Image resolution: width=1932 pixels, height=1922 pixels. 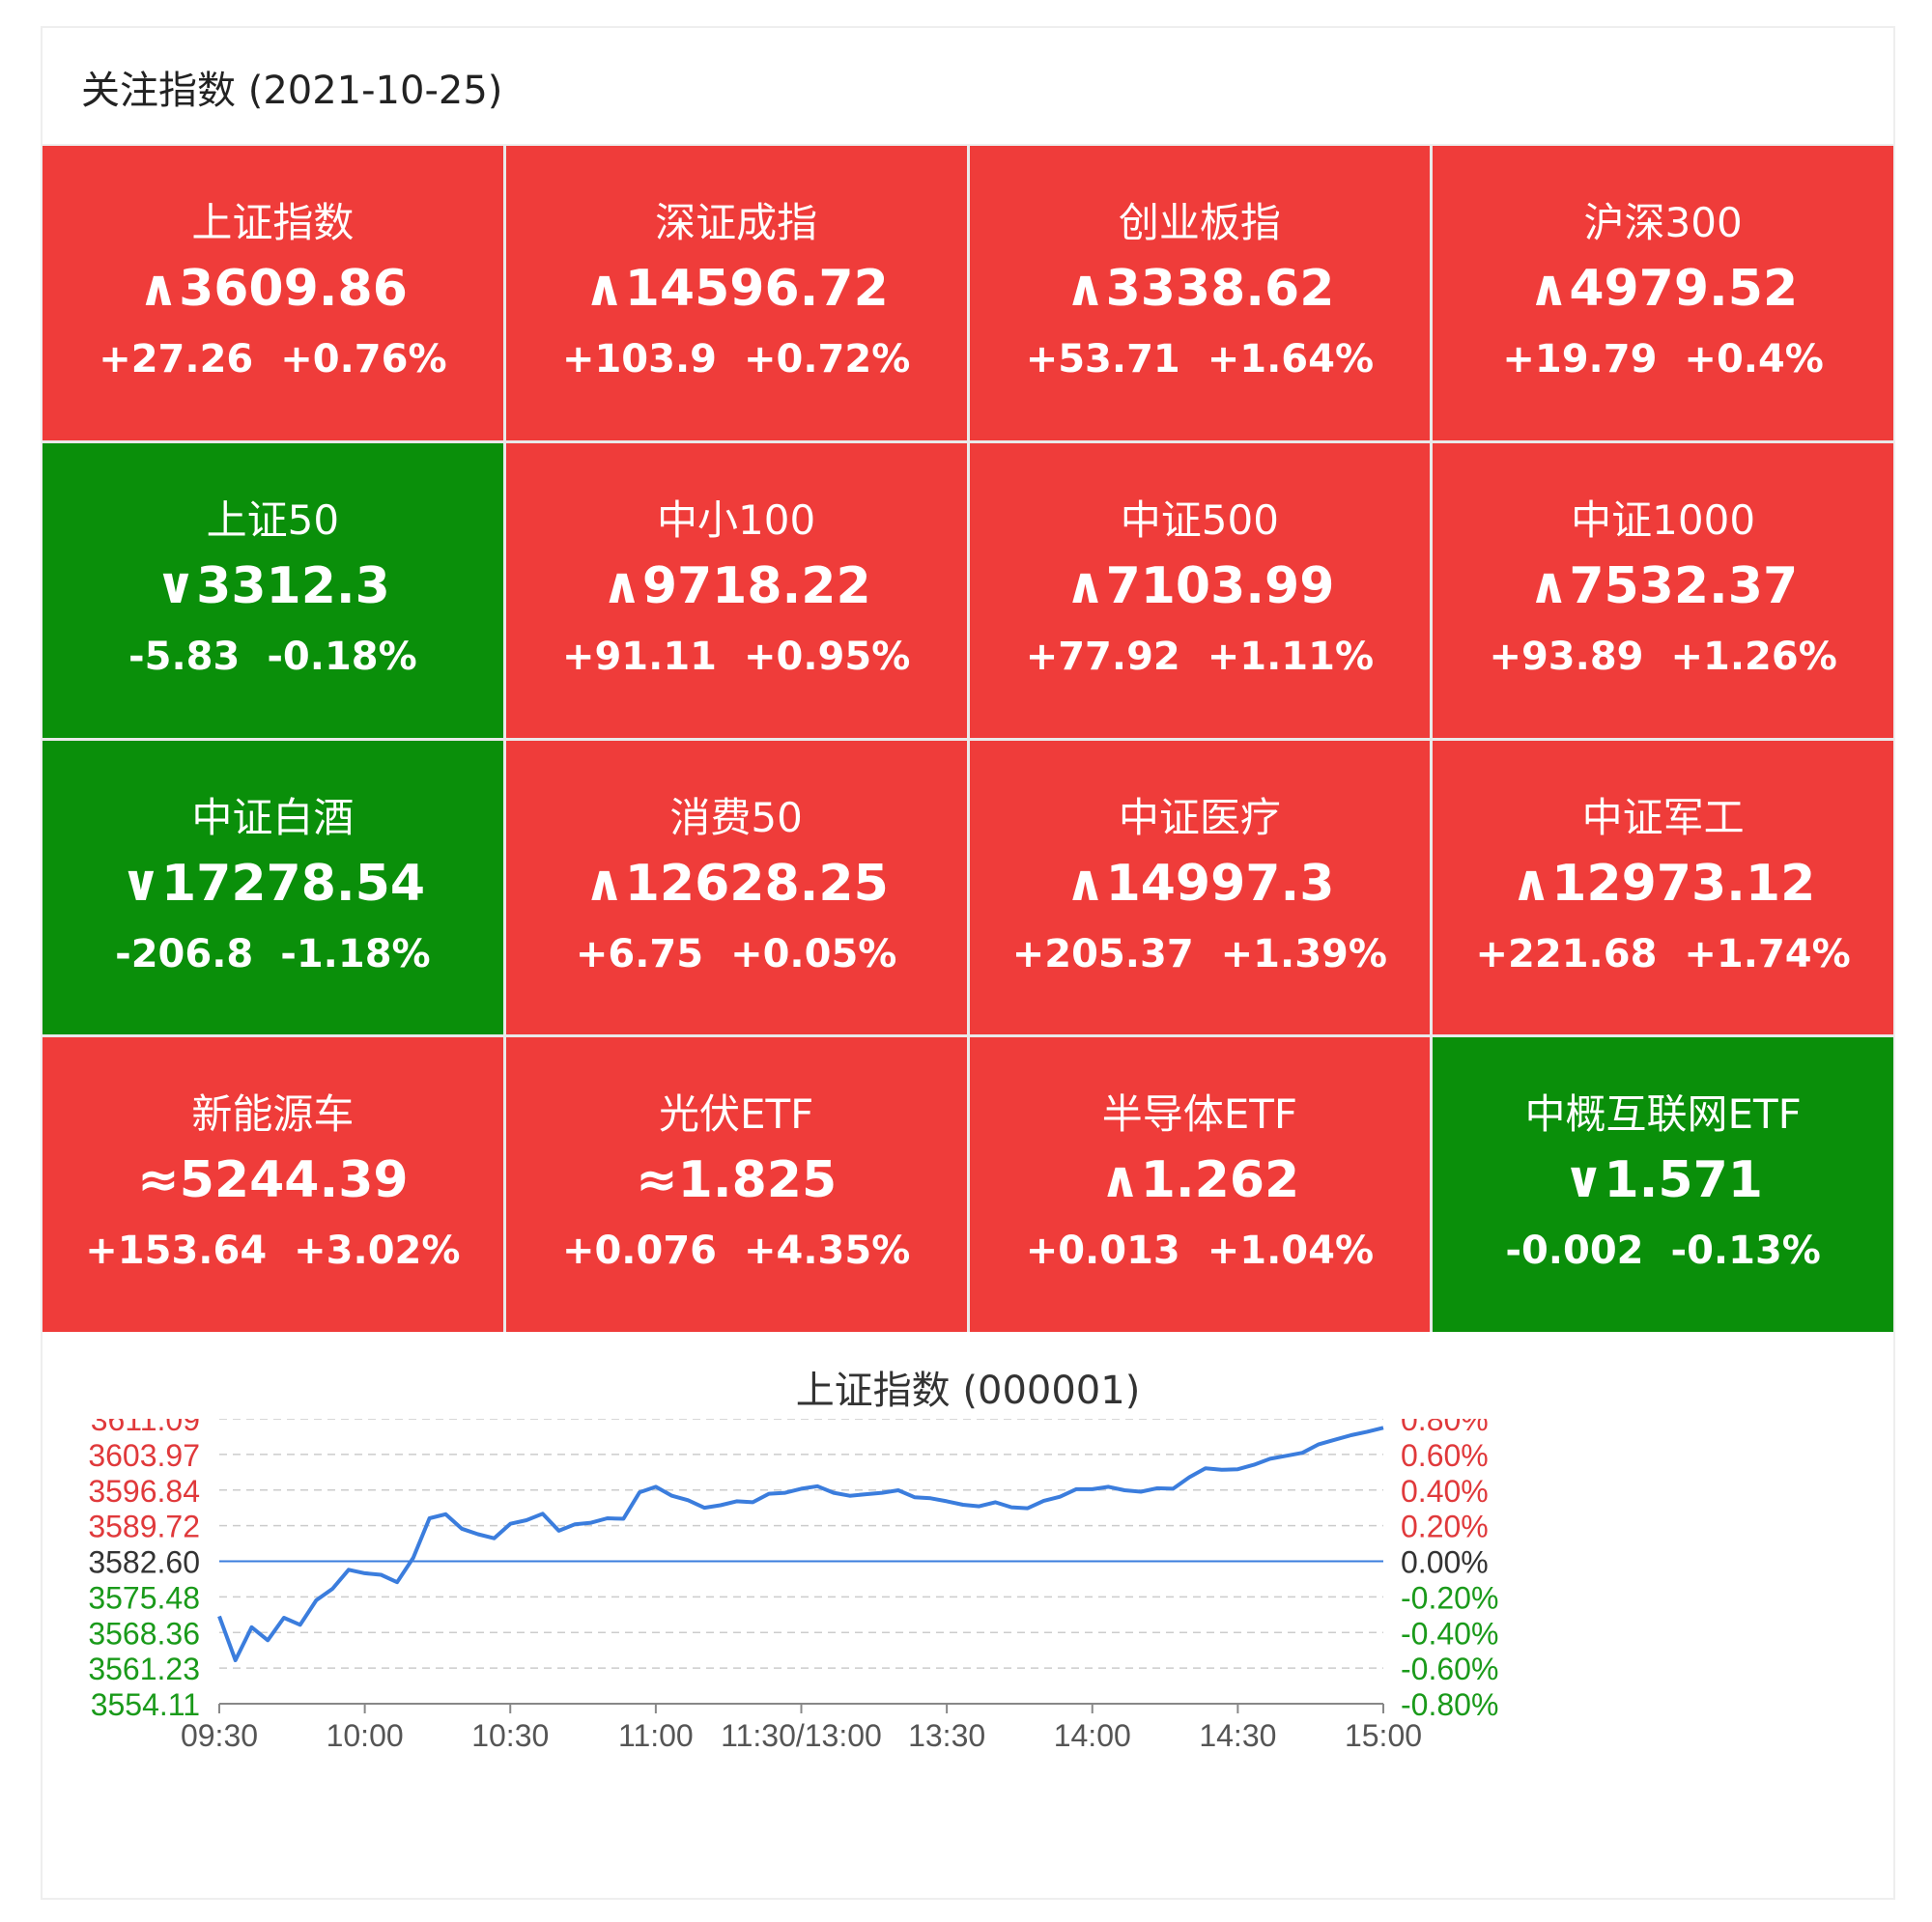 I want to click on change-percent: +1.04%, so click(x=1291, y=1251).